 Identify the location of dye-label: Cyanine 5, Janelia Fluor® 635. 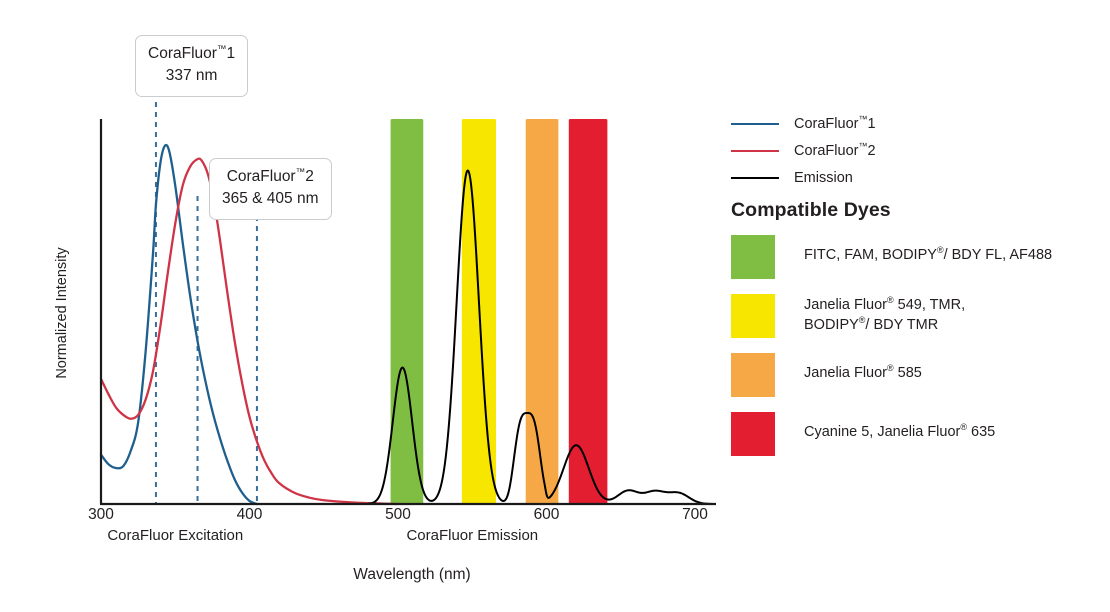
(900, 431).